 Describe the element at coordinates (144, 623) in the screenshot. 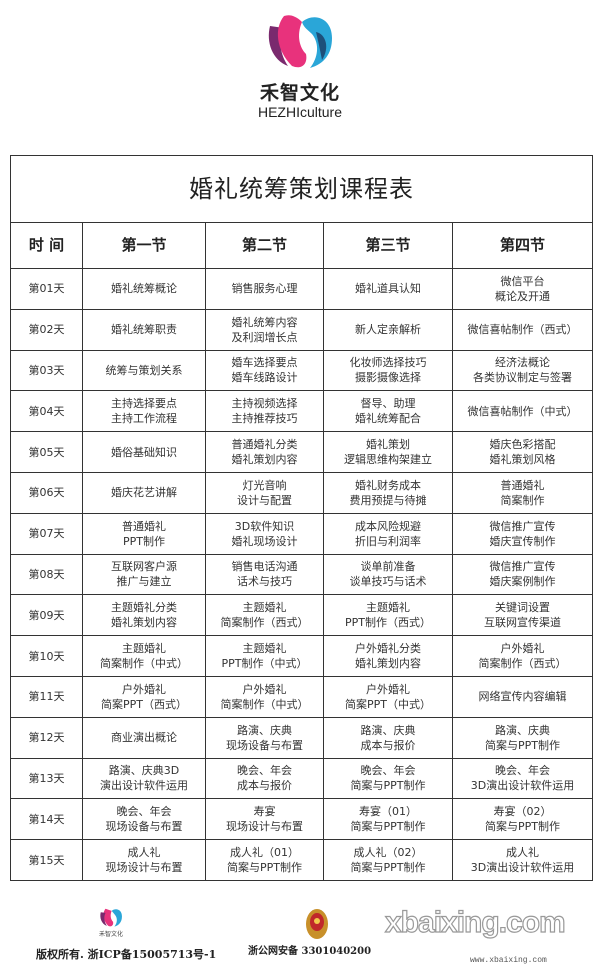

I see `session-line: 婚礼策划内容` at that location.